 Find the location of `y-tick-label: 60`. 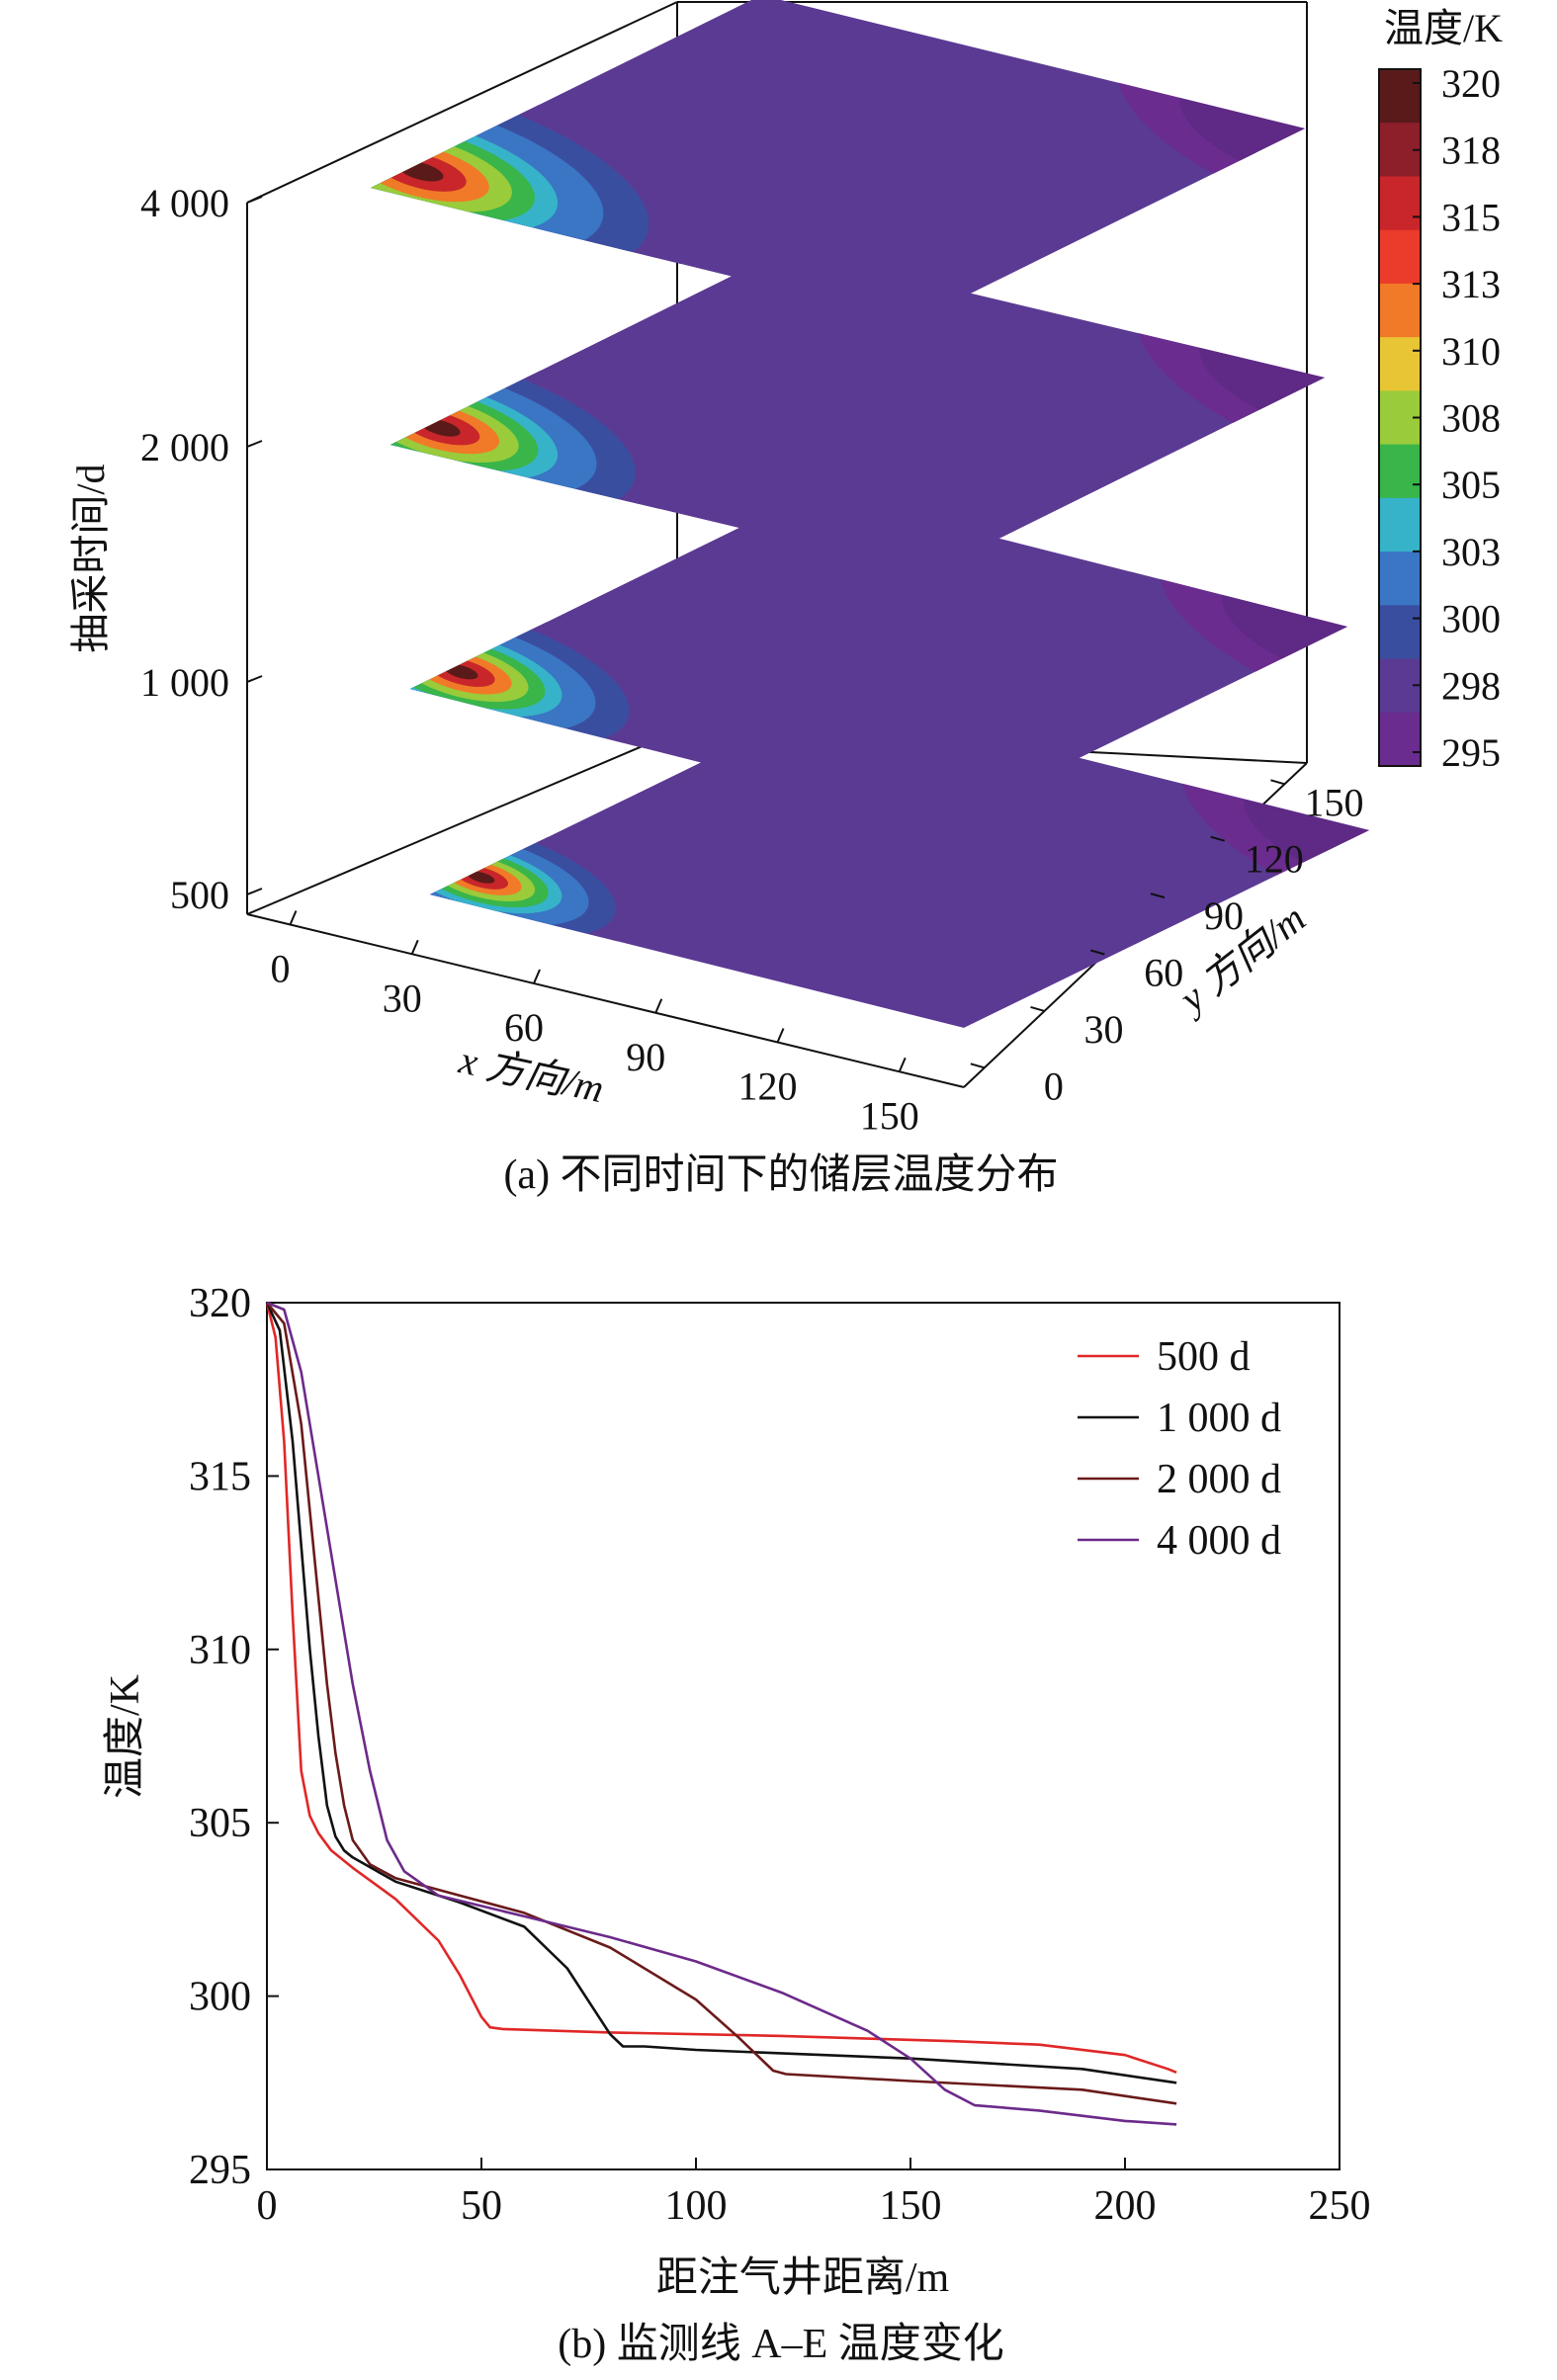

y-tick-label: 60 is located at coordinates (1164, 973).